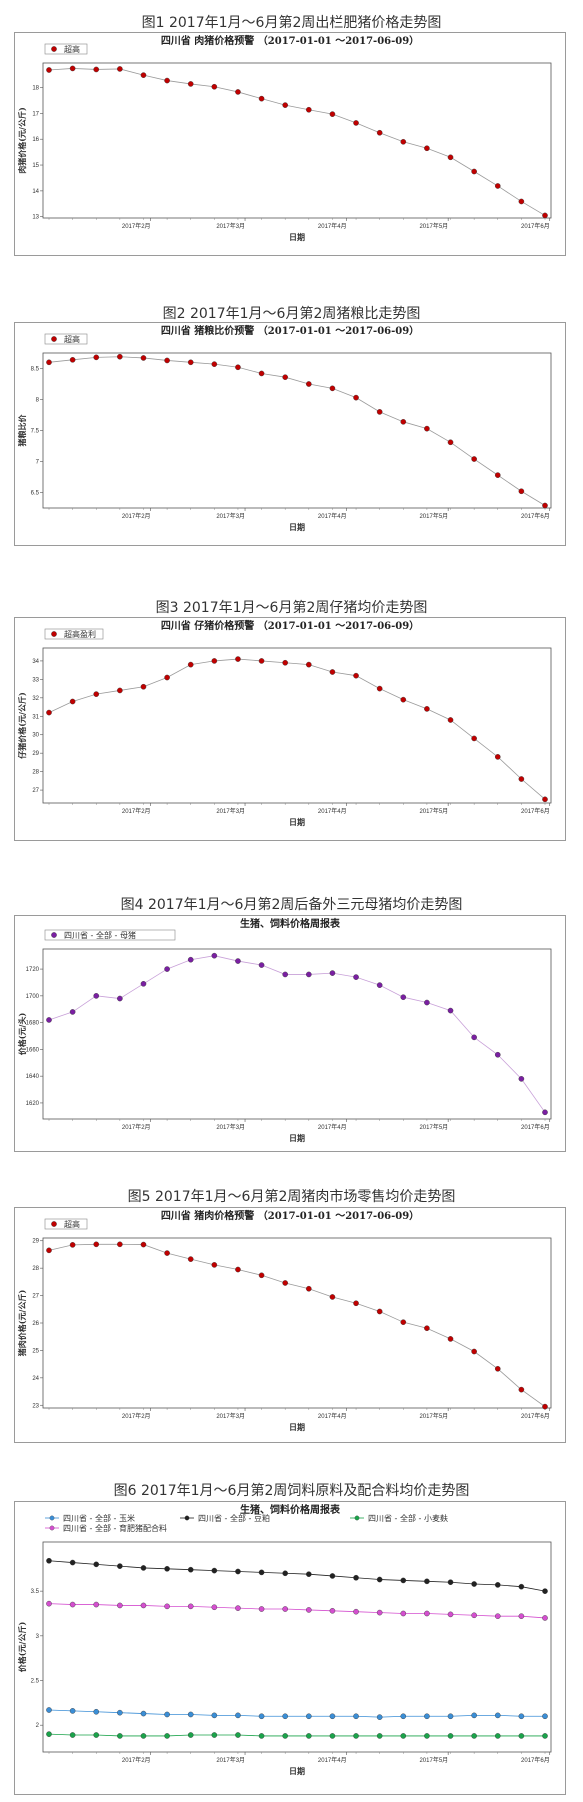 The image size is (583, 1802). What do you see at coordinates (33, 1104) in the screenshot?
I see `y-tick-label: 1620` at bounding box center [33, 1104].